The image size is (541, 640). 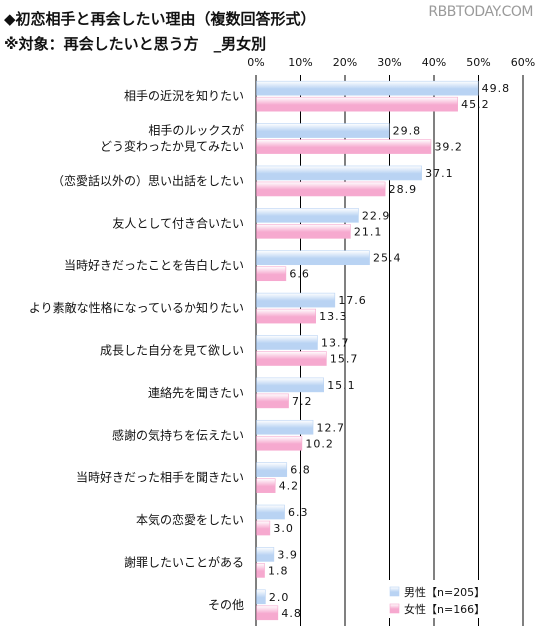 I want to click on category-label: 本気の恋愛をしたい, so click(x=190, y=519).